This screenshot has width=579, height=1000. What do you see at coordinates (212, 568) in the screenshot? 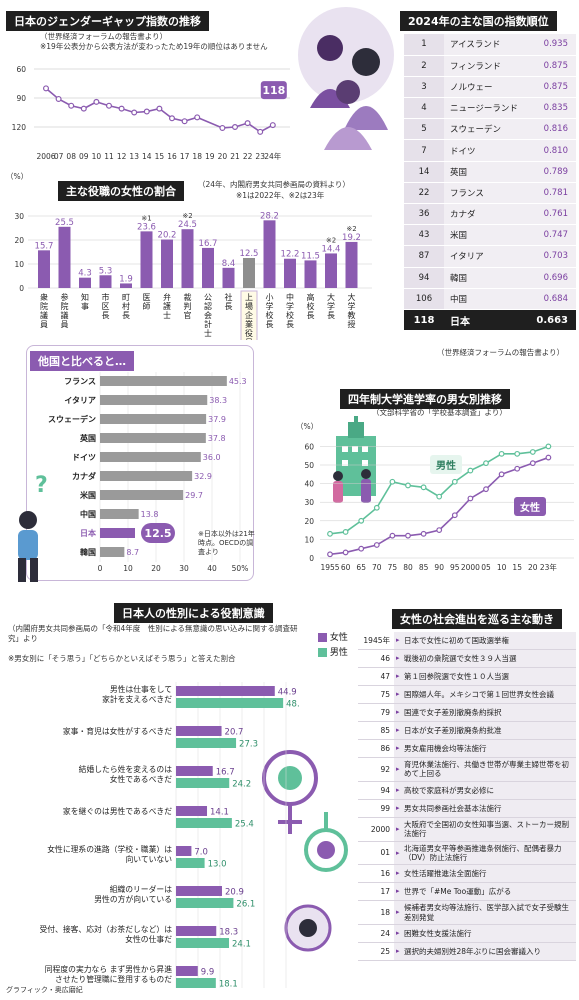
I see `x-tick-label: 40` at bounding box center [212, 568].